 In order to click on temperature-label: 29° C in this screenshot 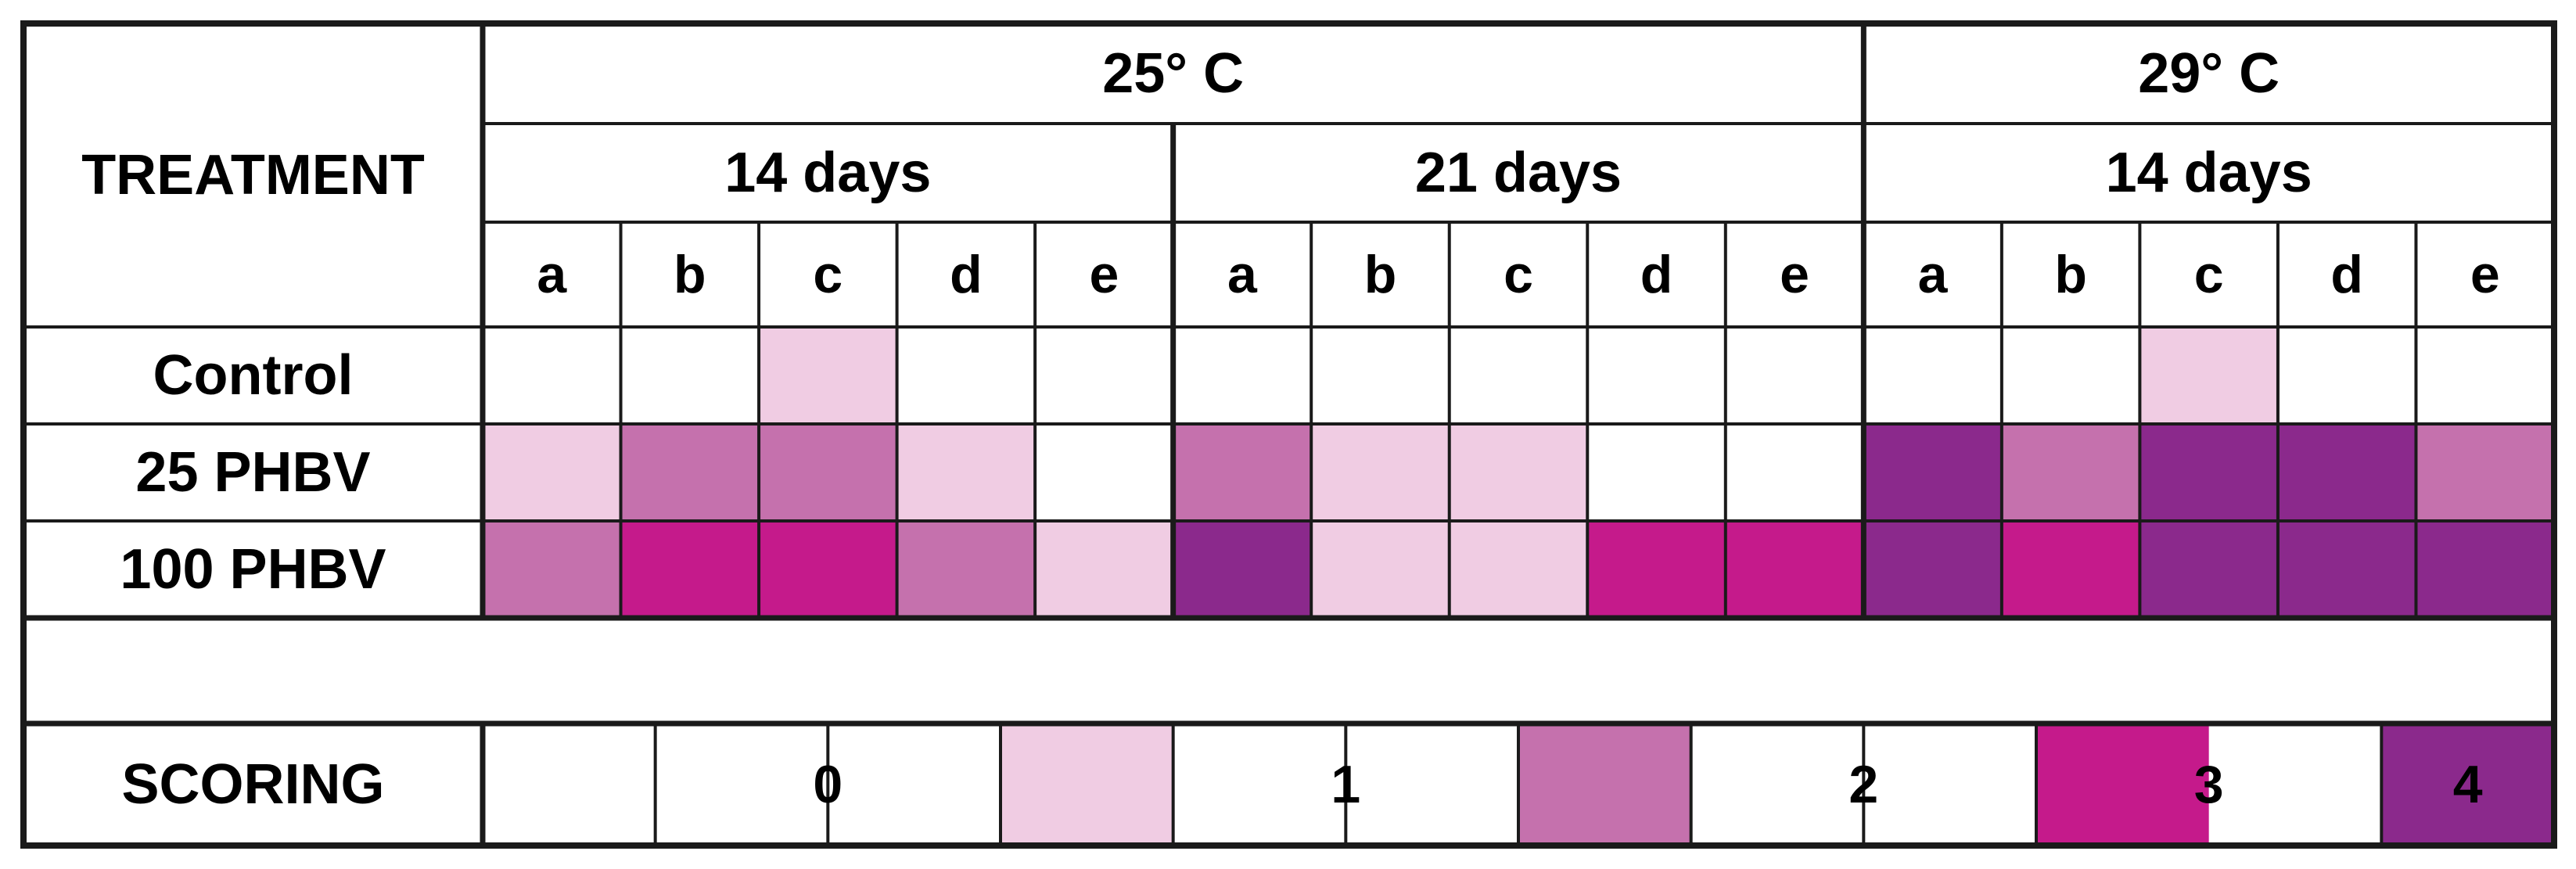, I will do `click(2209, 73)`.